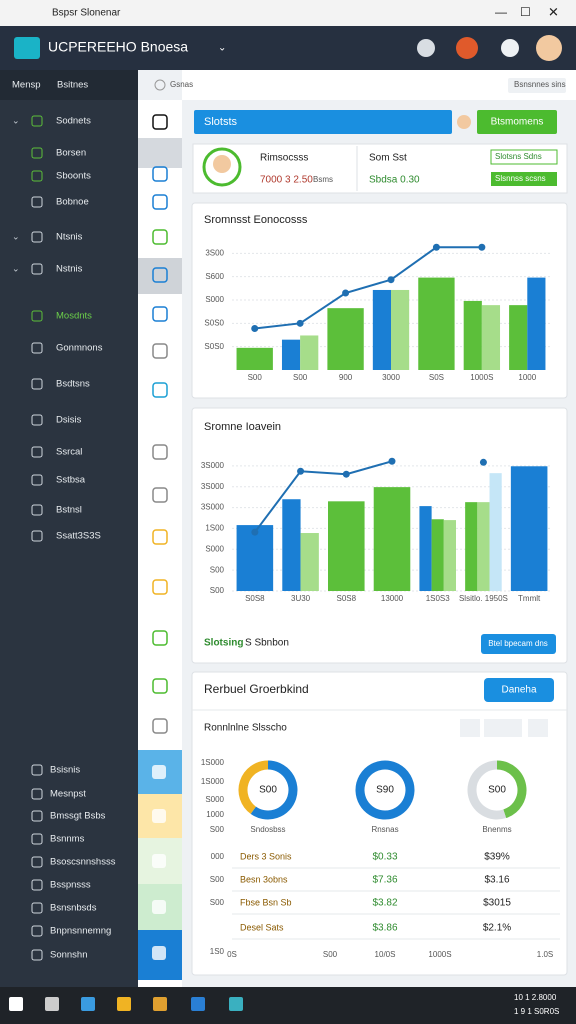 The height and width of the screenshot is (1024, 576). Describe the element at coordinates (80, 931) in the screenshot. I see `sidebar-item: Bnpnsnnemng` at that location.